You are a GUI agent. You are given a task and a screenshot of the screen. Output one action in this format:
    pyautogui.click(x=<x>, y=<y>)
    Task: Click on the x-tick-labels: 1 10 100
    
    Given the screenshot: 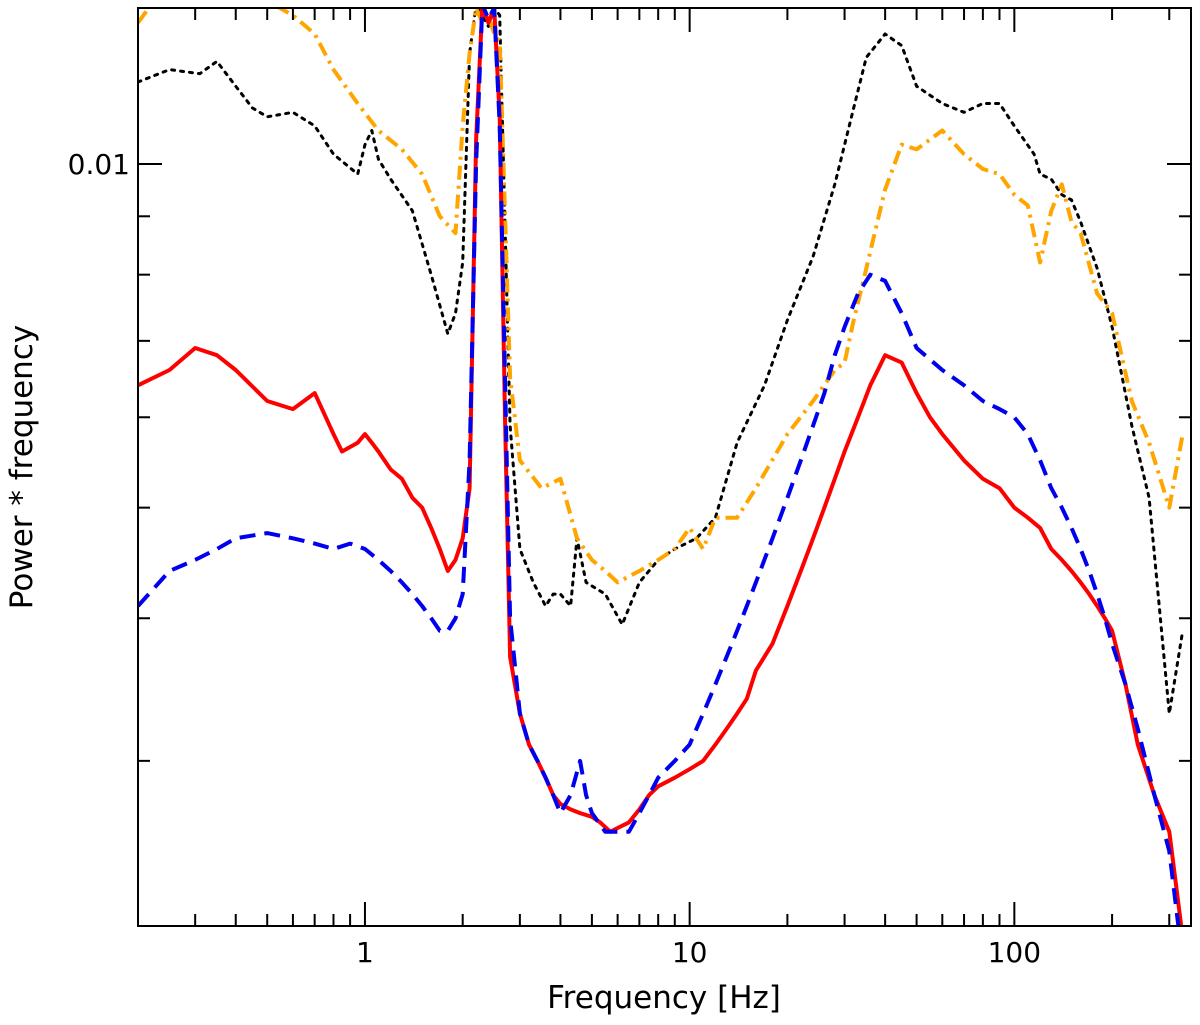 What is the action you would take?
    pyautogui.click(x=698, y=952)
    